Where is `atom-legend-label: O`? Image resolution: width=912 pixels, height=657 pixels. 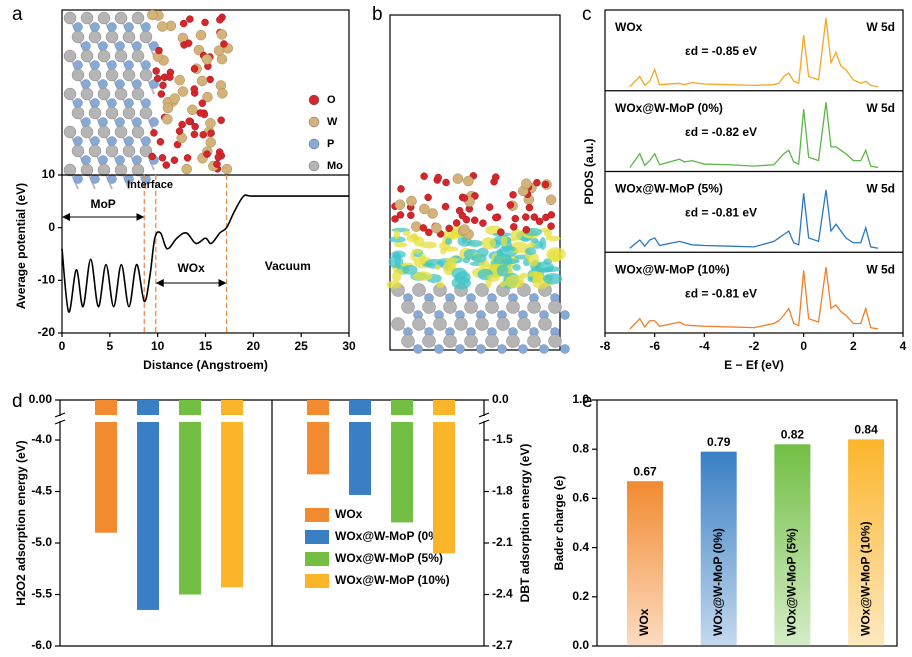 atom-legend-label: O is located at coordinates (331, 100).